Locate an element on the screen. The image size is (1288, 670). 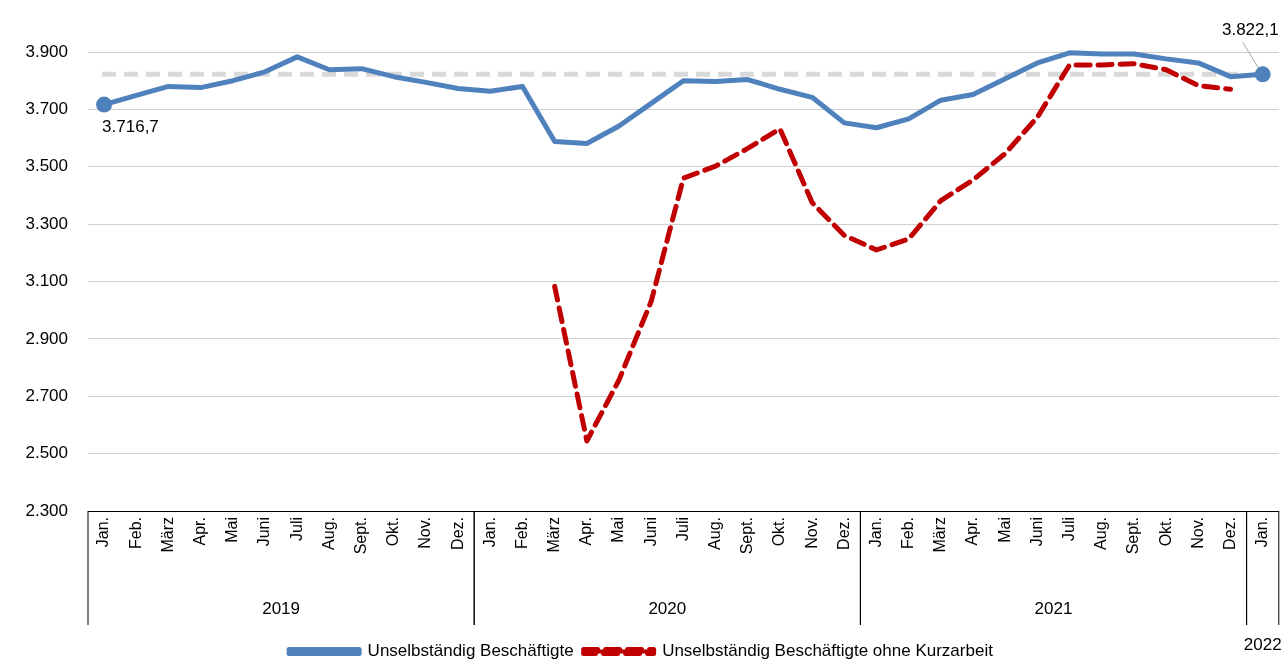
y-tick-label: 3.100 is located at coordinates (46, 281).